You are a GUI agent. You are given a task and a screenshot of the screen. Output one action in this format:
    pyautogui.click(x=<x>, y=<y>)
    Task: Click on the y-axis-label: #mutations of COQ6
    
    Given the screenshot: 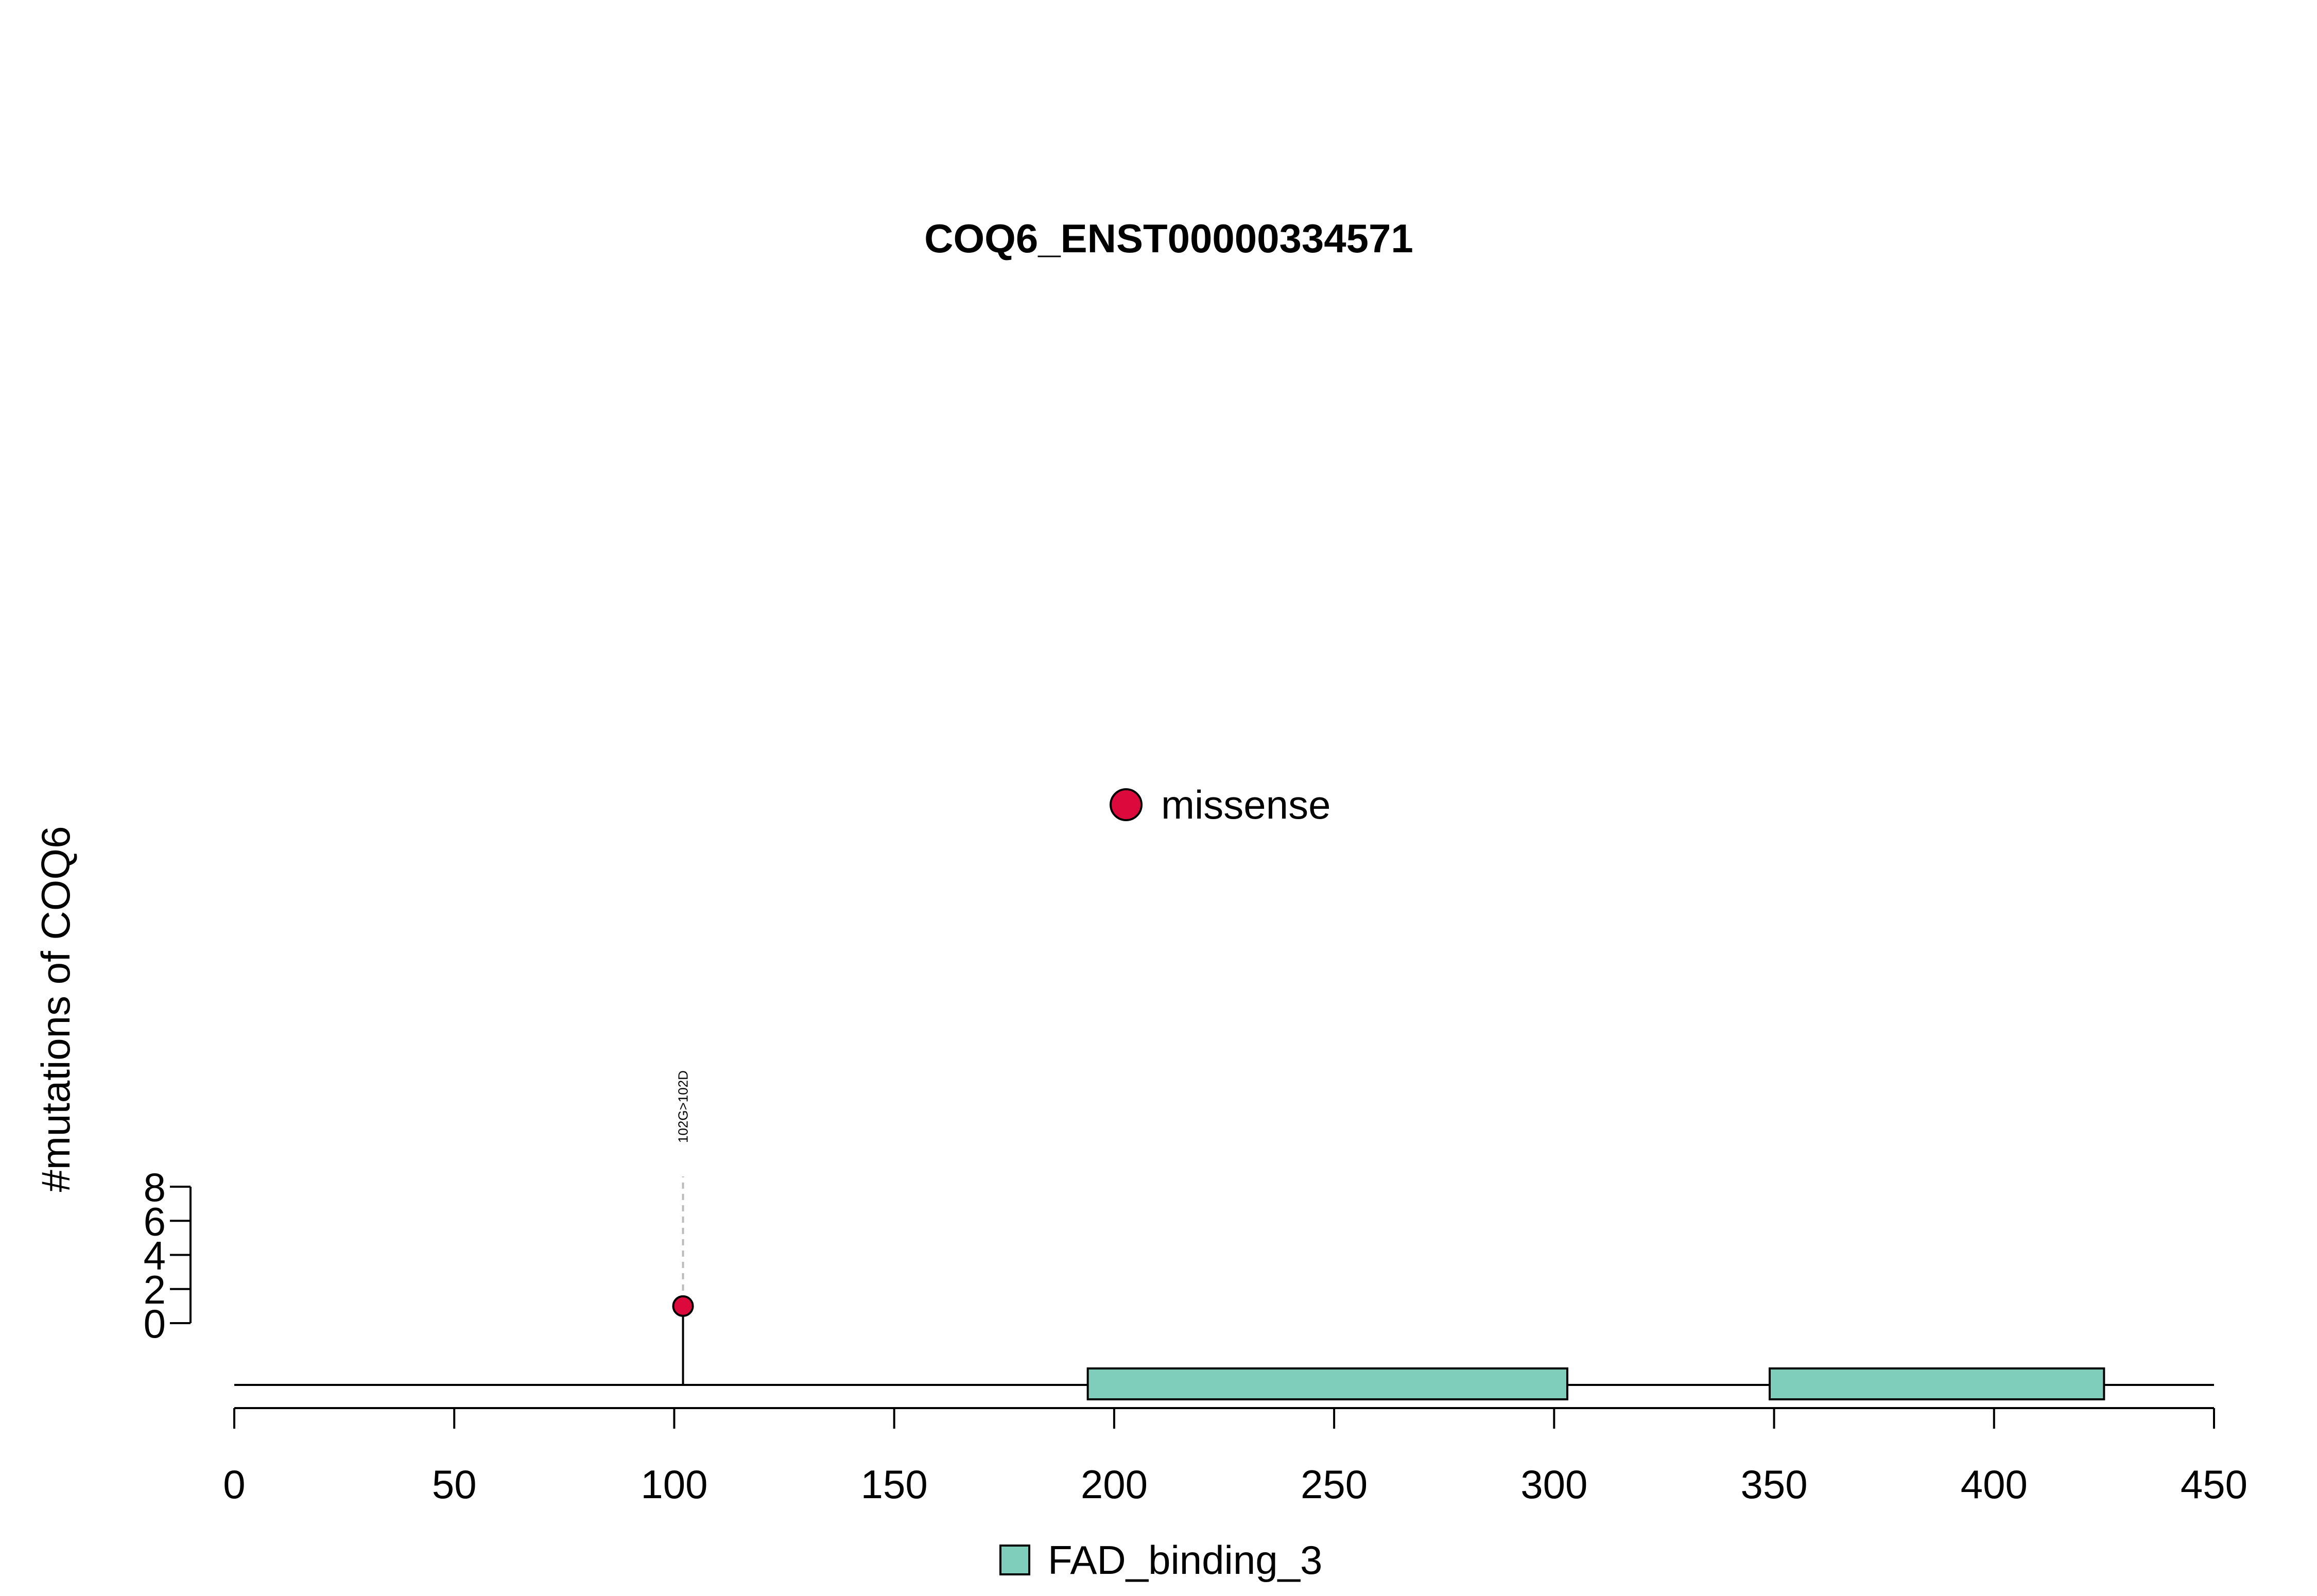 What is the action you would take?
    pyautogui.click(x=55, y=1009)
    